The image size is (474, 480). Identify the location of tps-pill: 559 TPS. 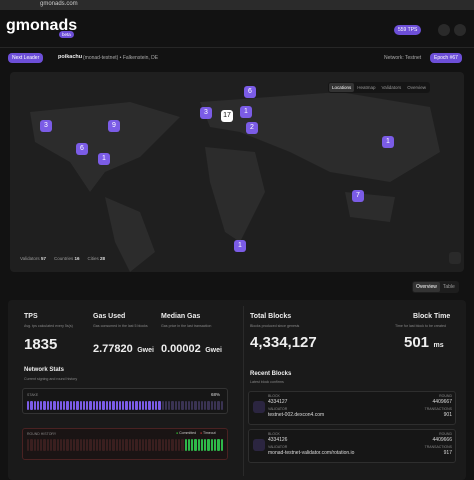
(408, 30).